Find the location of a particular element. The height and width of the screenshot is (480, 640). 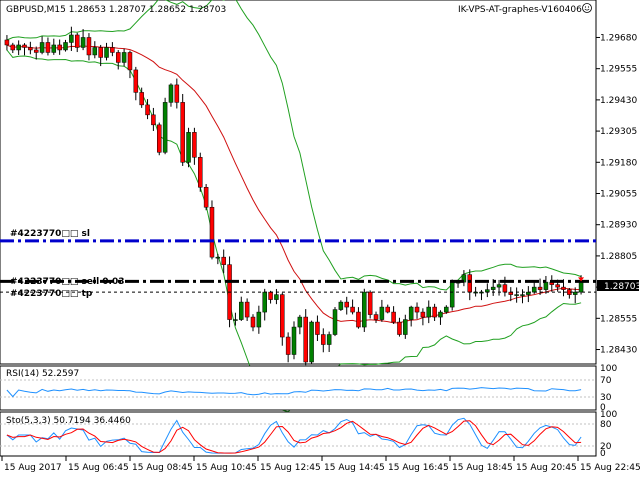

current-price-tag: 1.28703 is located at coordinates (618, 286).